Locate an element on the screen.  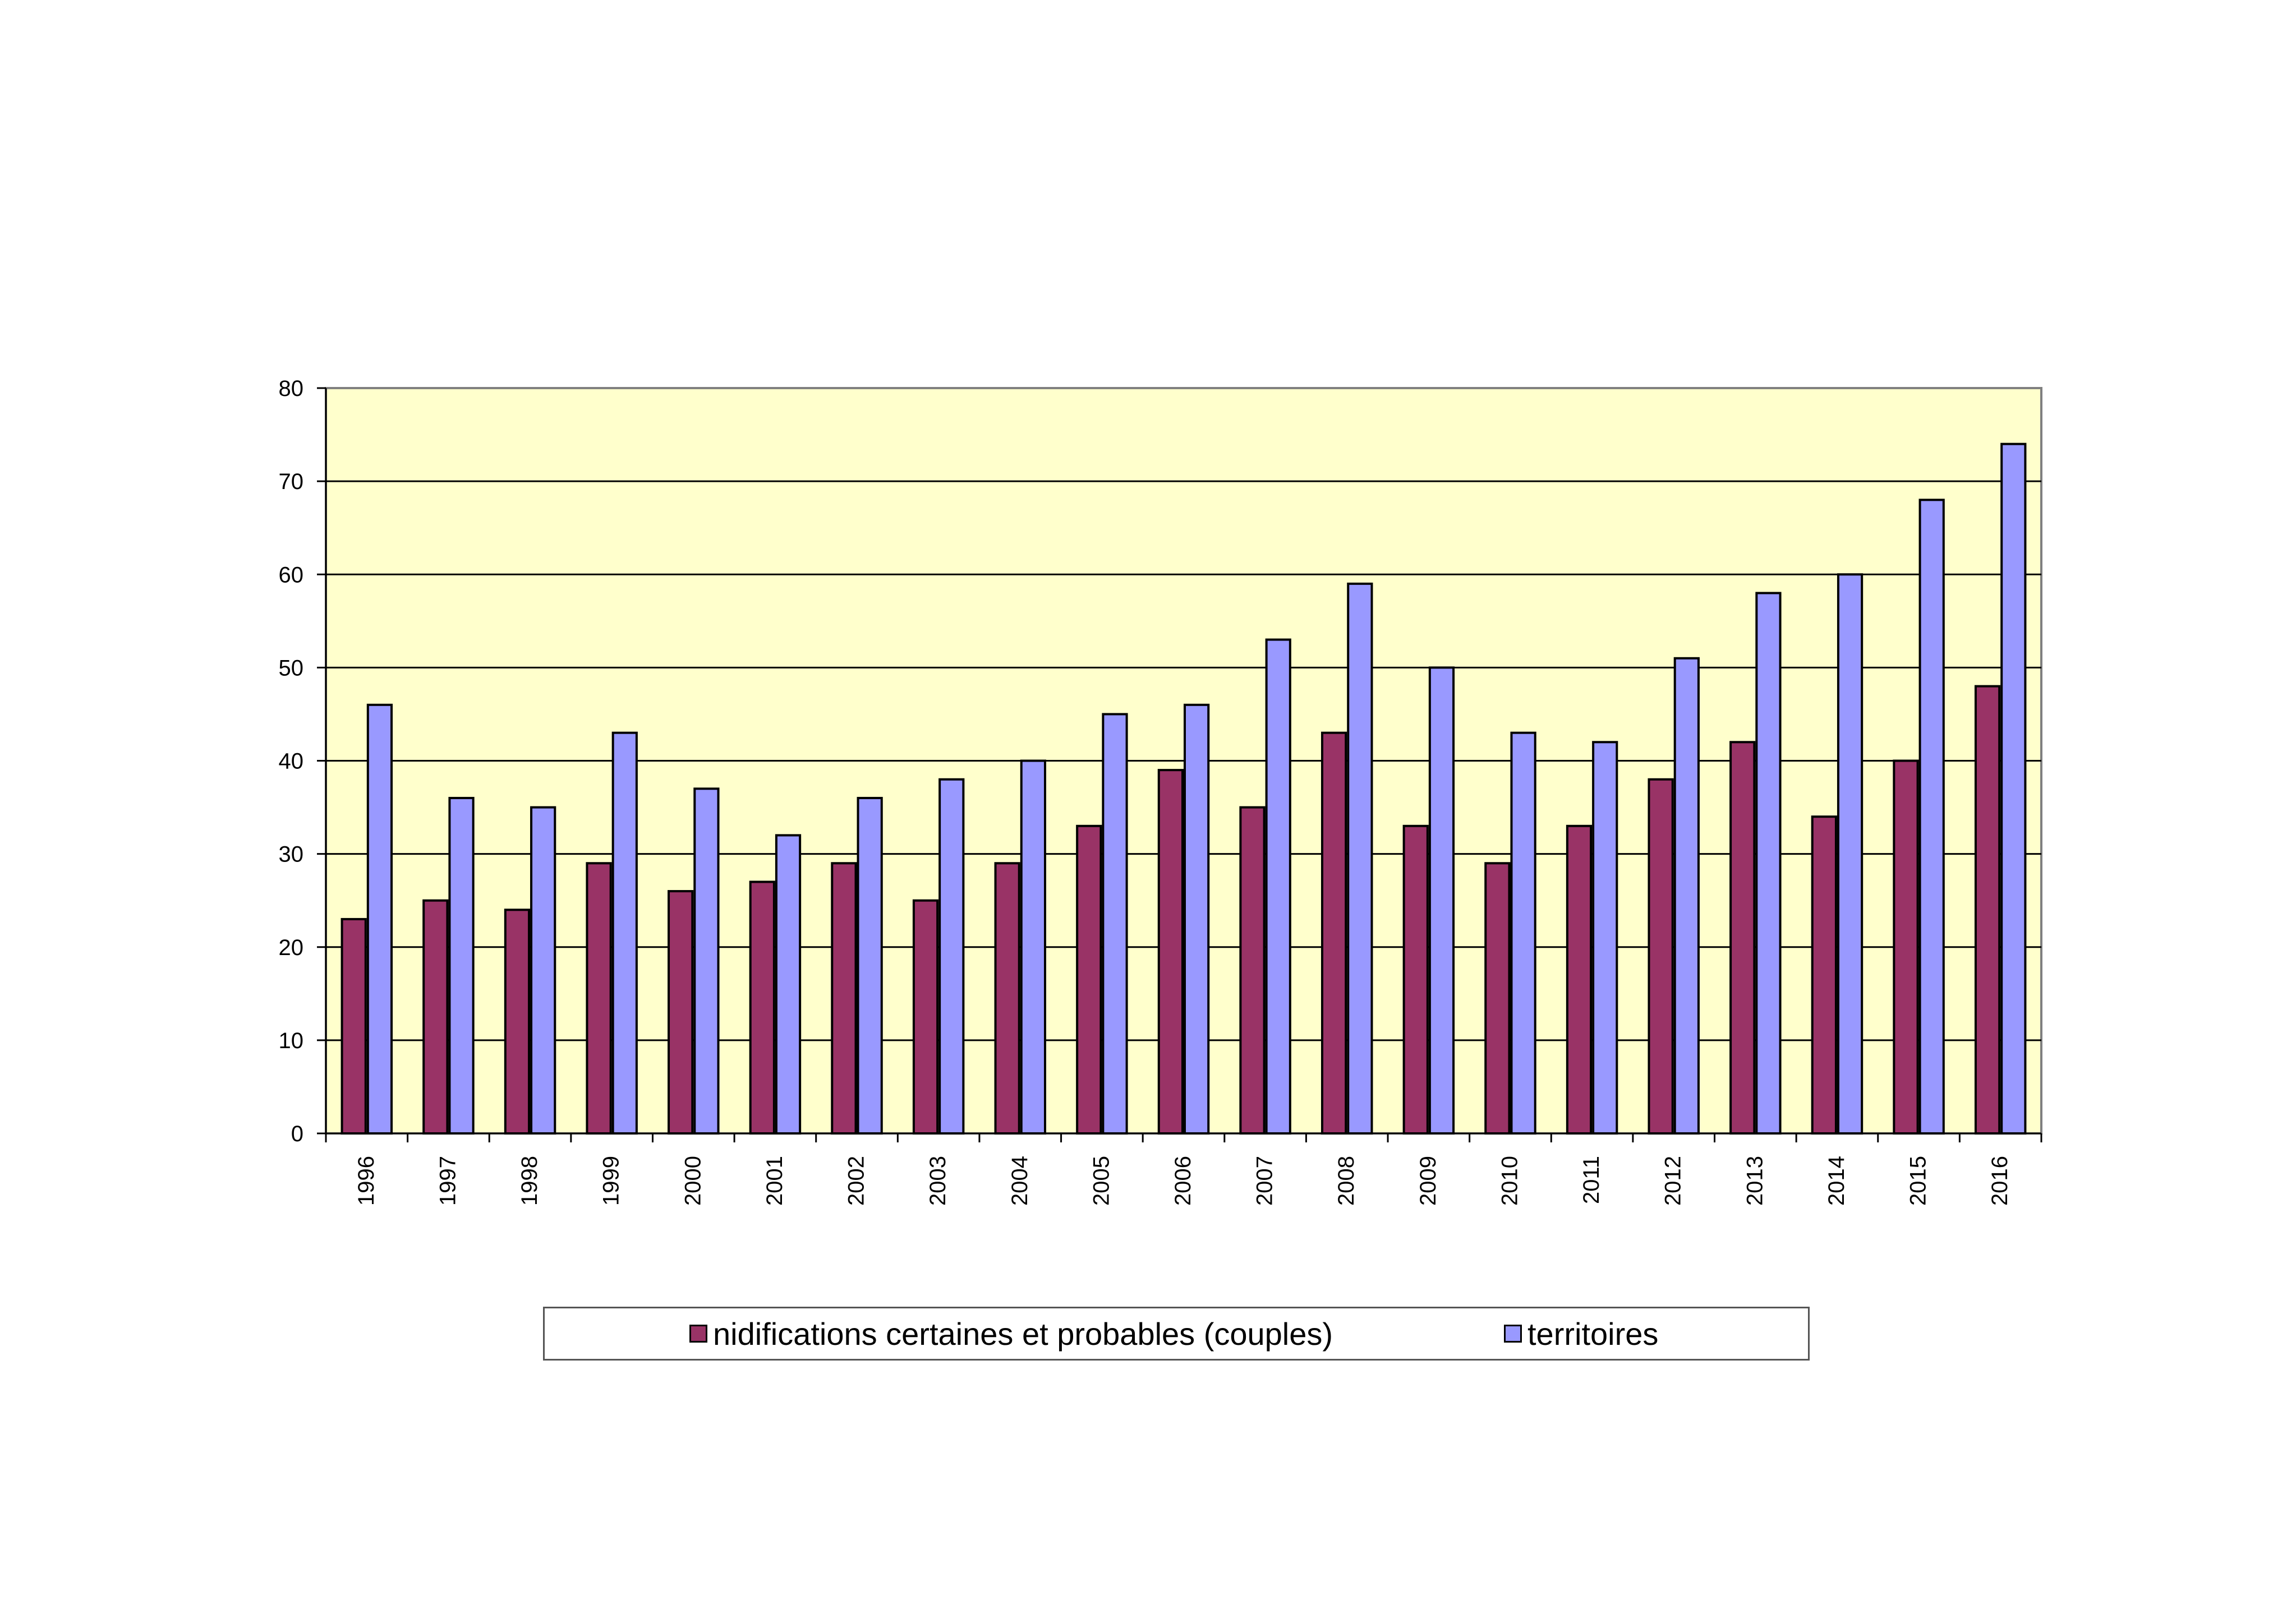
x-tick-label: 2005 is located at coordinates (1101, 1181).